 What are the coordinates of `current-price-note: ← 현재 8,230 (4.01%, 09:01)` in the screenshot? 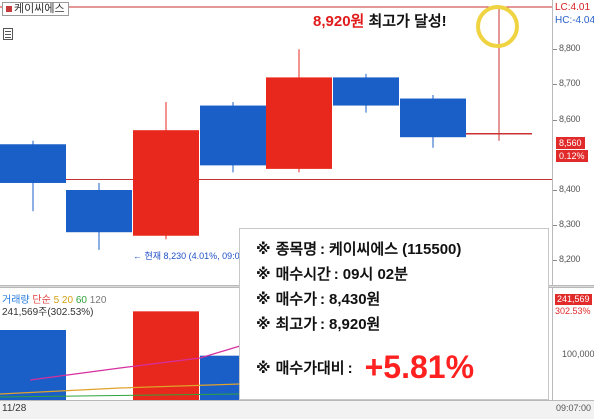 It's located at (190, 256).